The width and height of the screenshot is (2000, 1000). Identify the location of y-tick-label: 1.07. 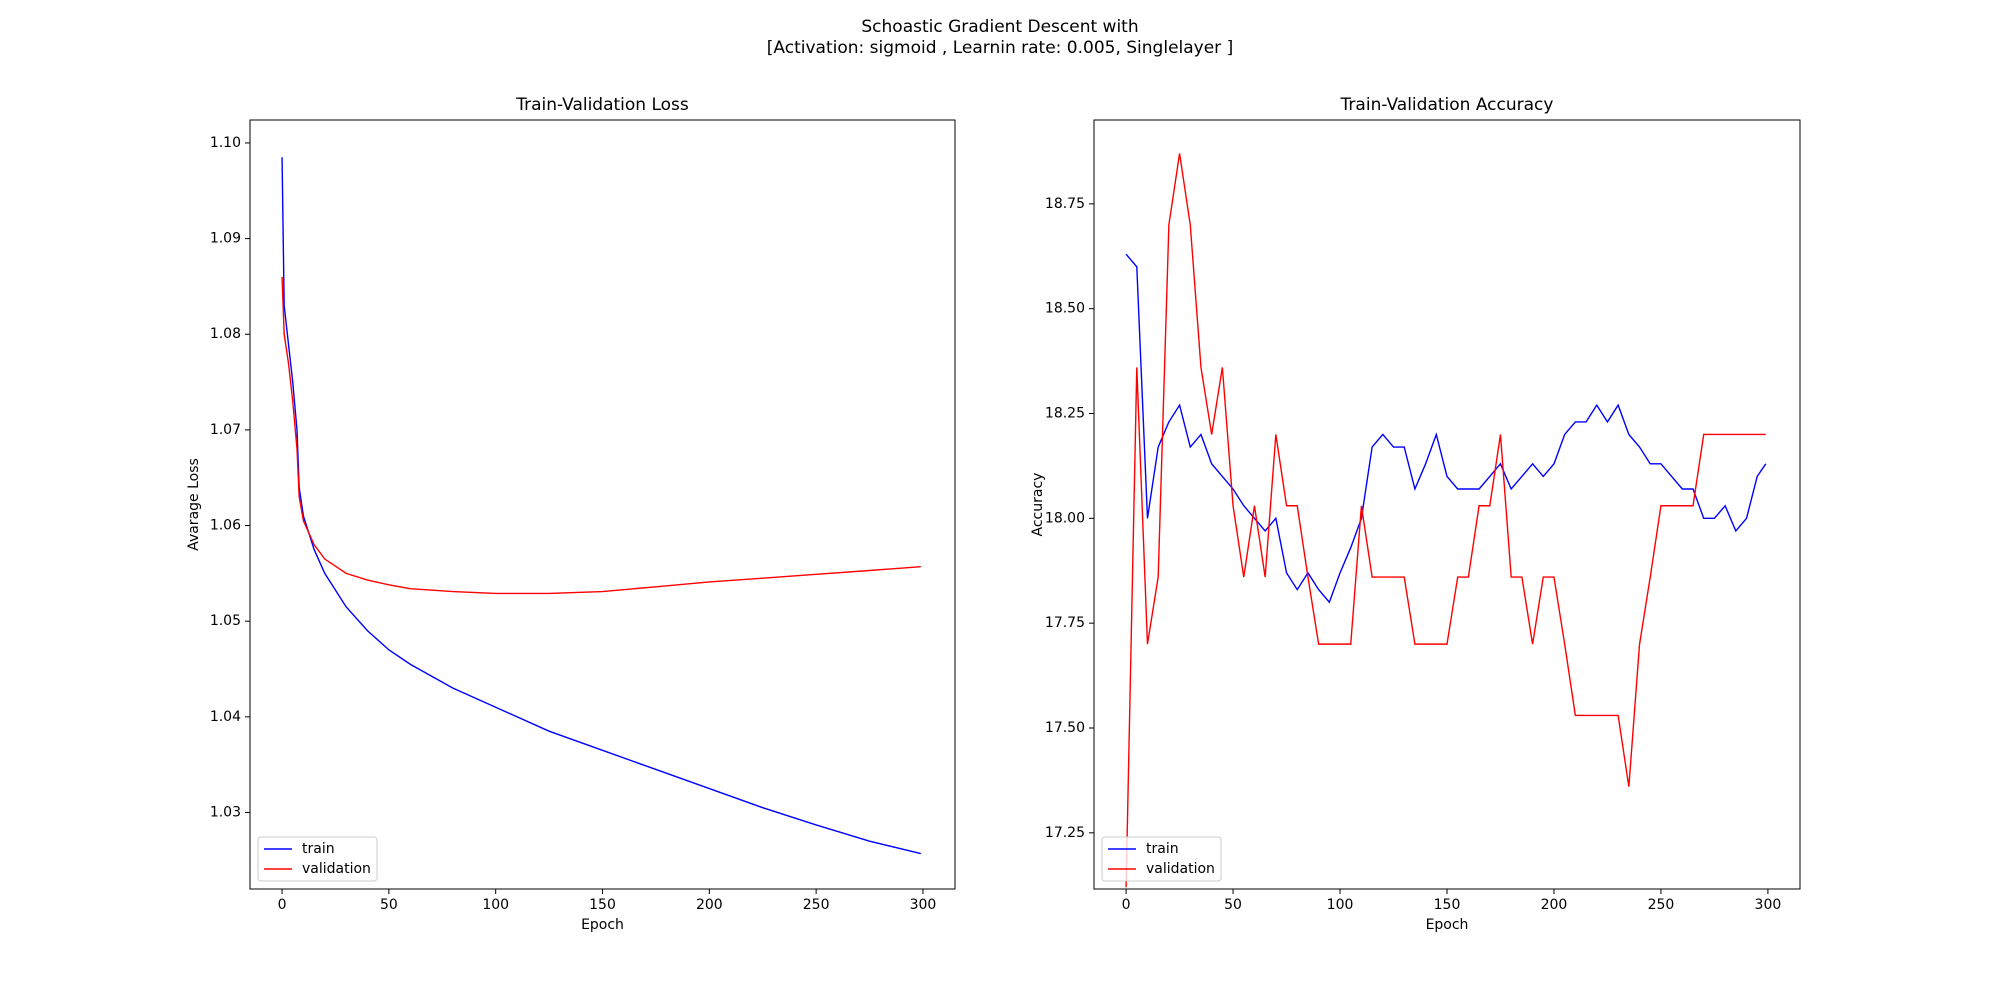
(225, 430).